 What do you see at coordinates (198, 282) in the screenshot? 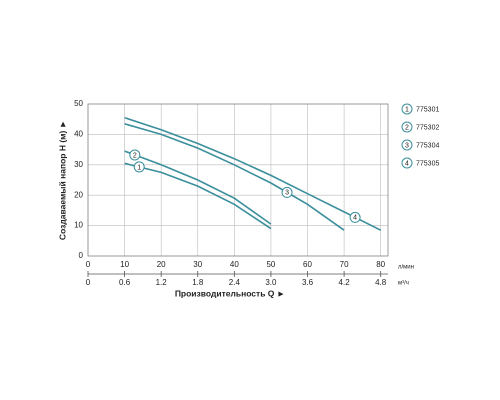
I see `x2-tick-label: 1.8` at bounding box center [198, 282].